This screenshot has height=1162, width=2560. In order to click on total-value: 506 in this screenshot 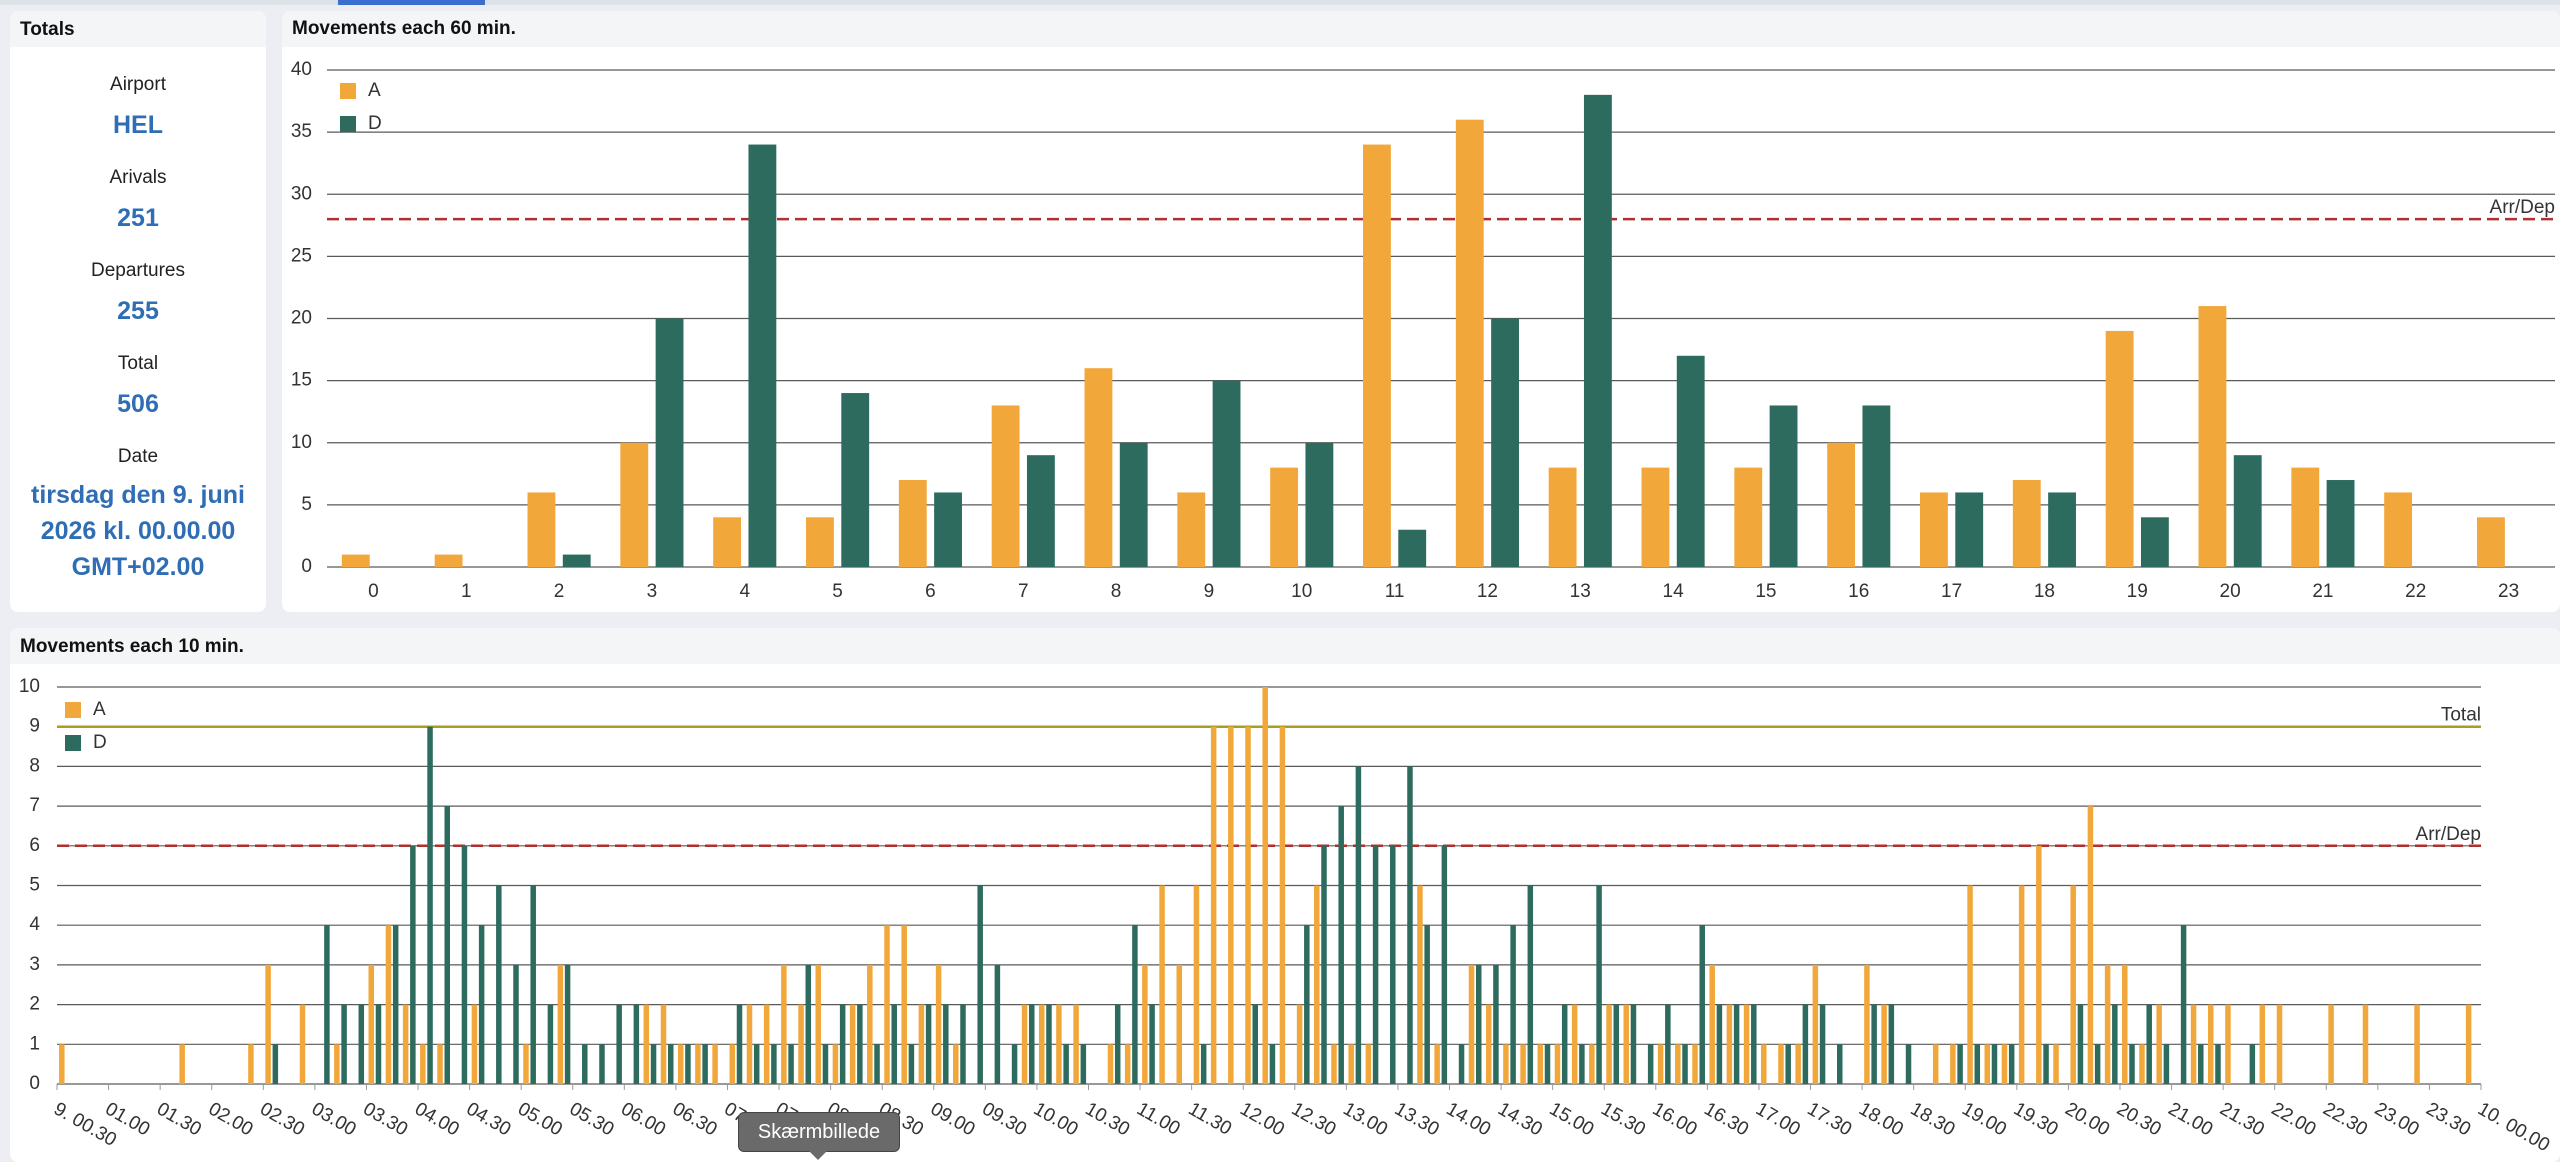, I will do `click(138, 404)`.